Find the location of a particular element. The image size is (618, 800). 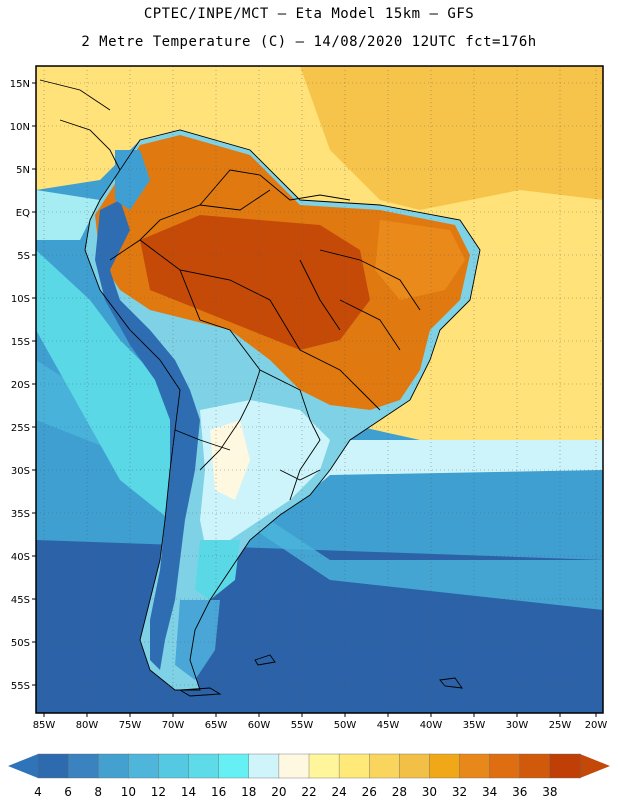

lon-label: 30W is located at coordinates (517, 725).